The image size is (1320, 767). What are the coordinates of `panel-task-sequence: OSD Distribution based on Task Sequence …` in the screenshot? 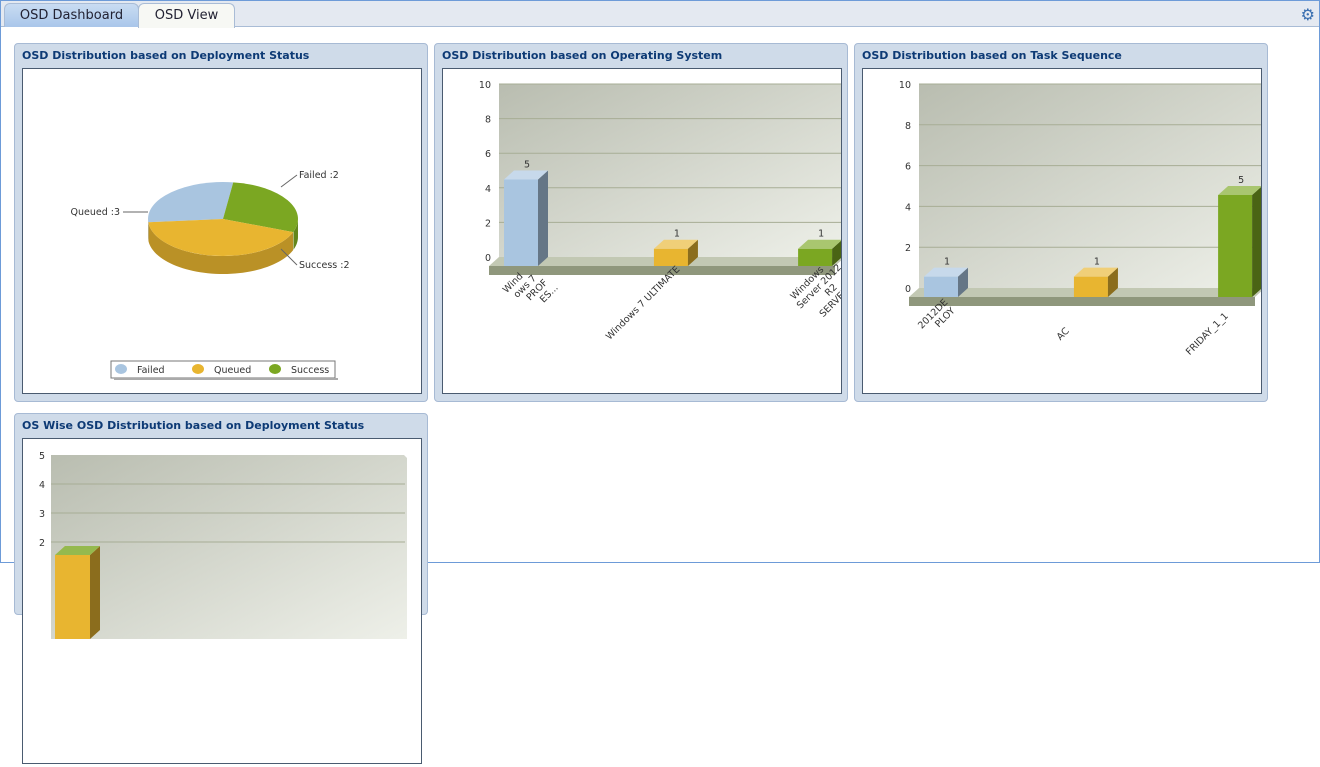 It's located at (1061, 222).